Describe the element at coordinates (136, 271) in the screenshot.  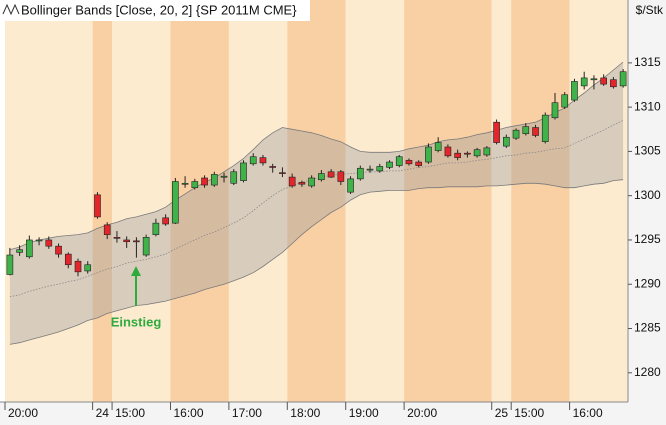
I see `annotation-arrowhead` at that location.